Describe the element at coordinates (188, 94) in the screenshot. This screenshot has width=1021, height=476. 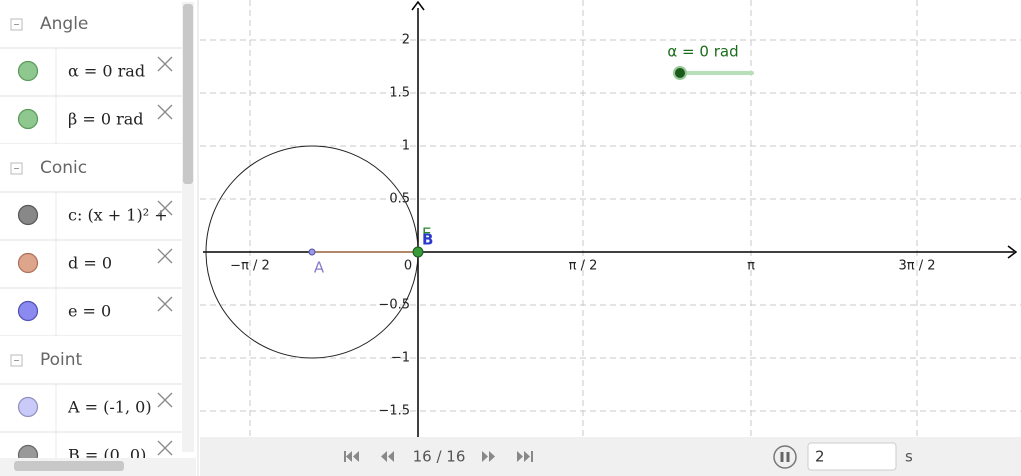
I see `scrollbar-thumb` at that location.